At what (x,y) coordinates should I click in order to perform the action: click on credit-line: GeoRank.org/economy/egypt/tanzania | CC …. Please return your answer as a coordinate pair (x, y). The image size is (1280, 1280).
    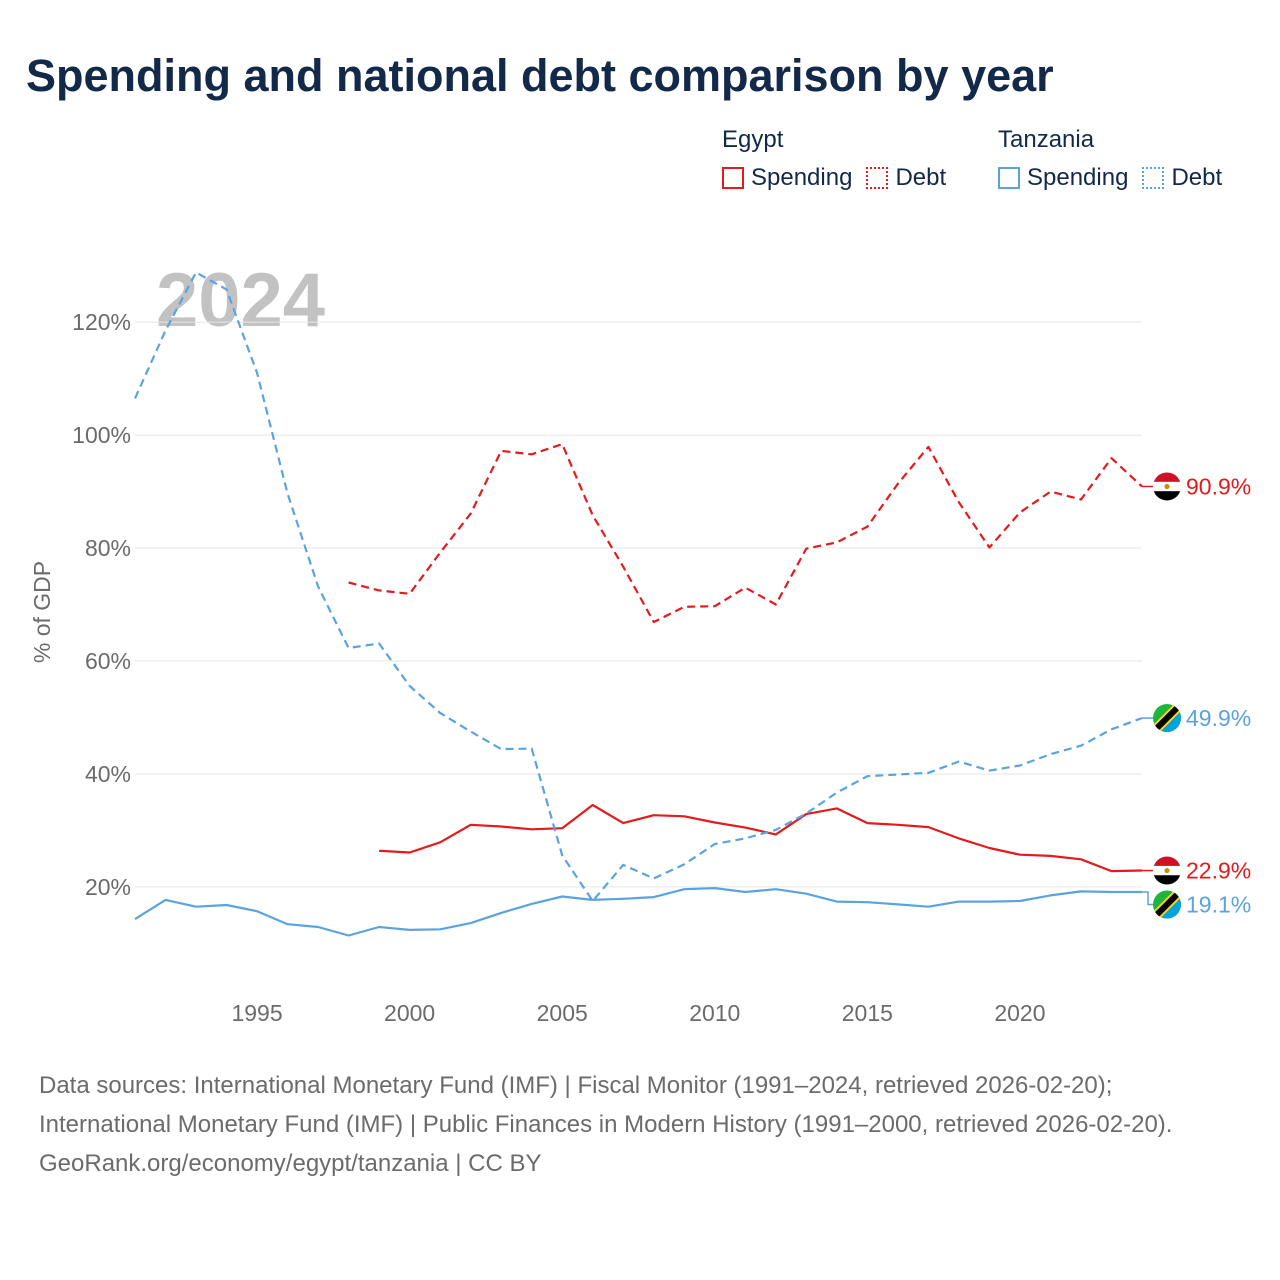
    Looking at the image, I should click on (290, 1163).